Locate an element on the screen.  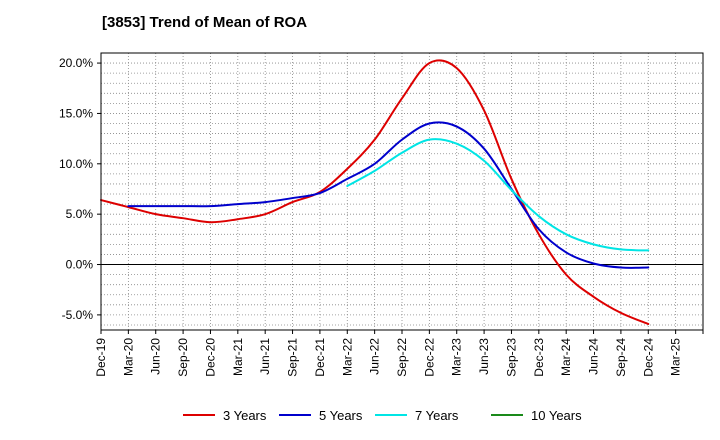
x-tick-label: Jun-22 is located at coordinates (375, 356).